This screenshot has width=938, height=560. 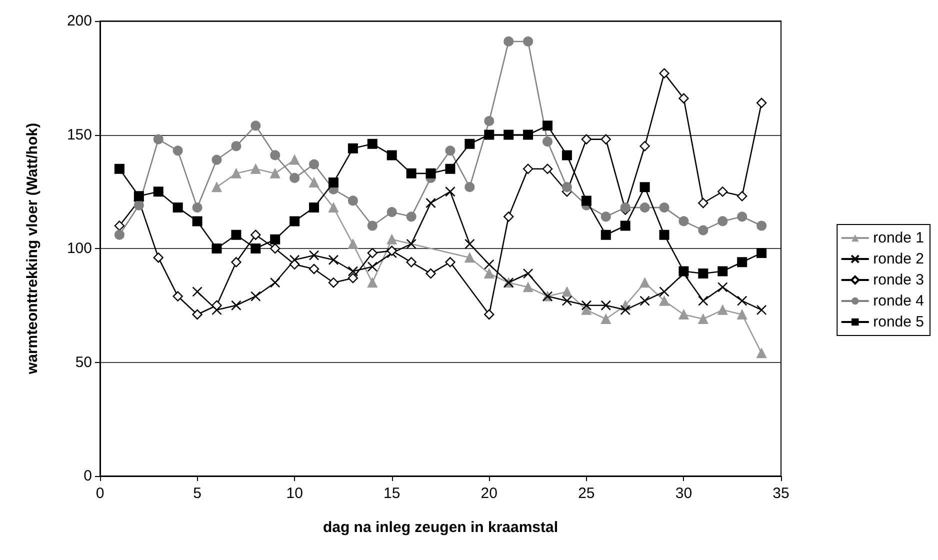 I want to click on legend-label: ronde 5, so click(x=898, y=322).